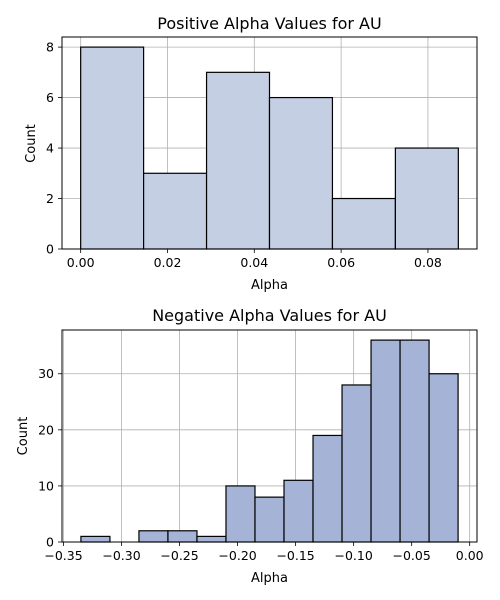 The image size is (500, 600). Describe the element at coordinates (50, 47) in the screenshot. I see `y-tick-label: 8` at that location.